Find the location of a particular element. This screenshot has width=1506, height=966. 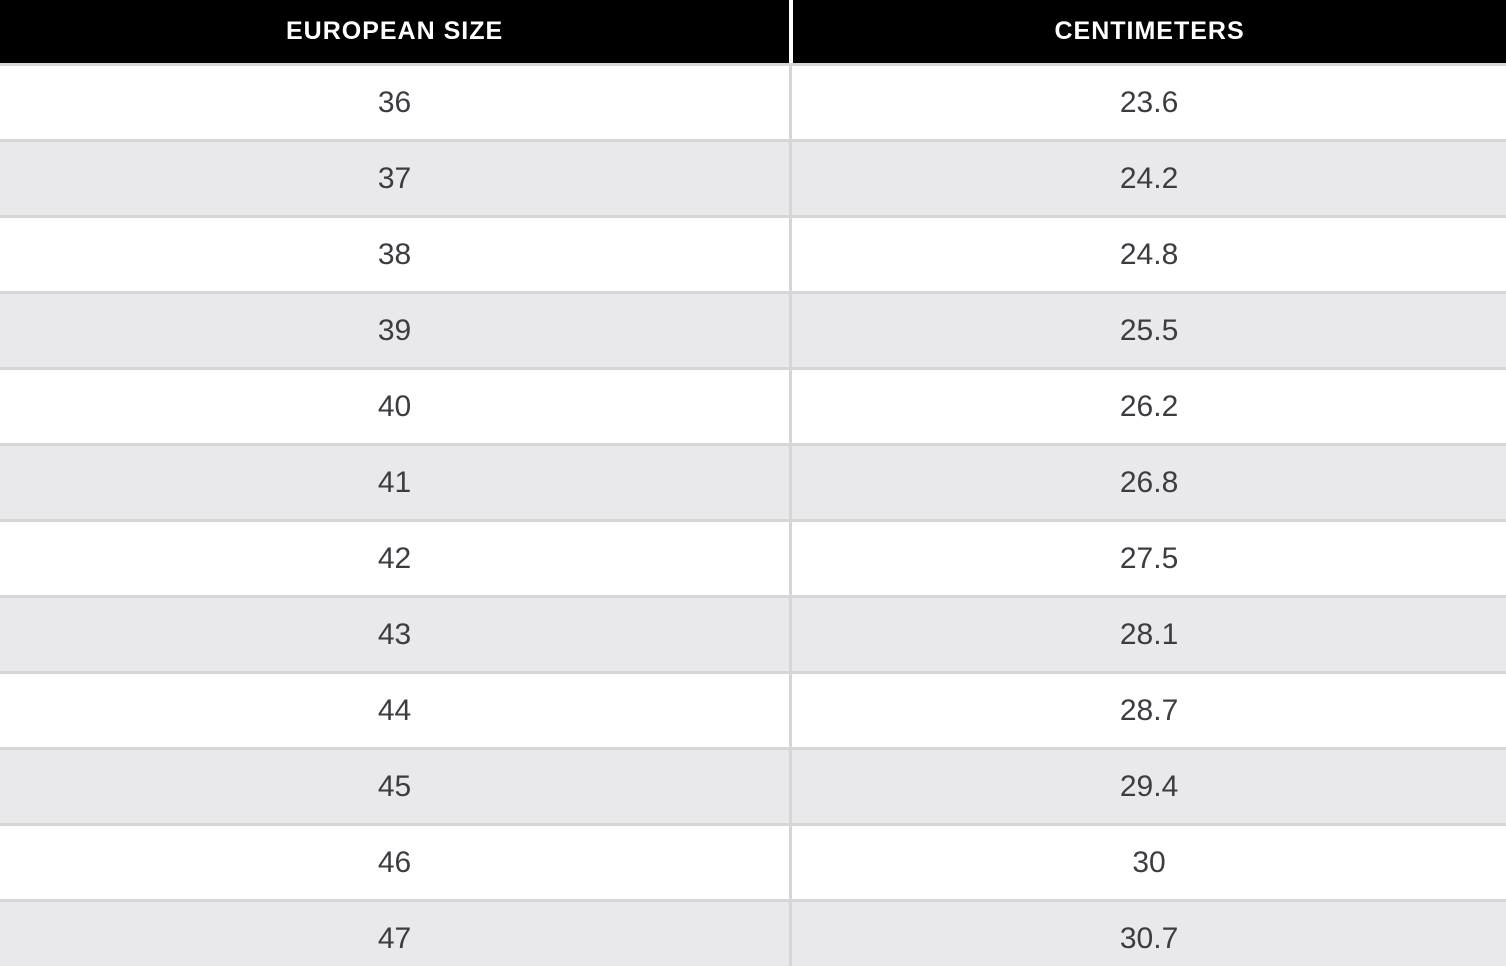

cell-european-size: 44 is located at coordinates (395, 709).